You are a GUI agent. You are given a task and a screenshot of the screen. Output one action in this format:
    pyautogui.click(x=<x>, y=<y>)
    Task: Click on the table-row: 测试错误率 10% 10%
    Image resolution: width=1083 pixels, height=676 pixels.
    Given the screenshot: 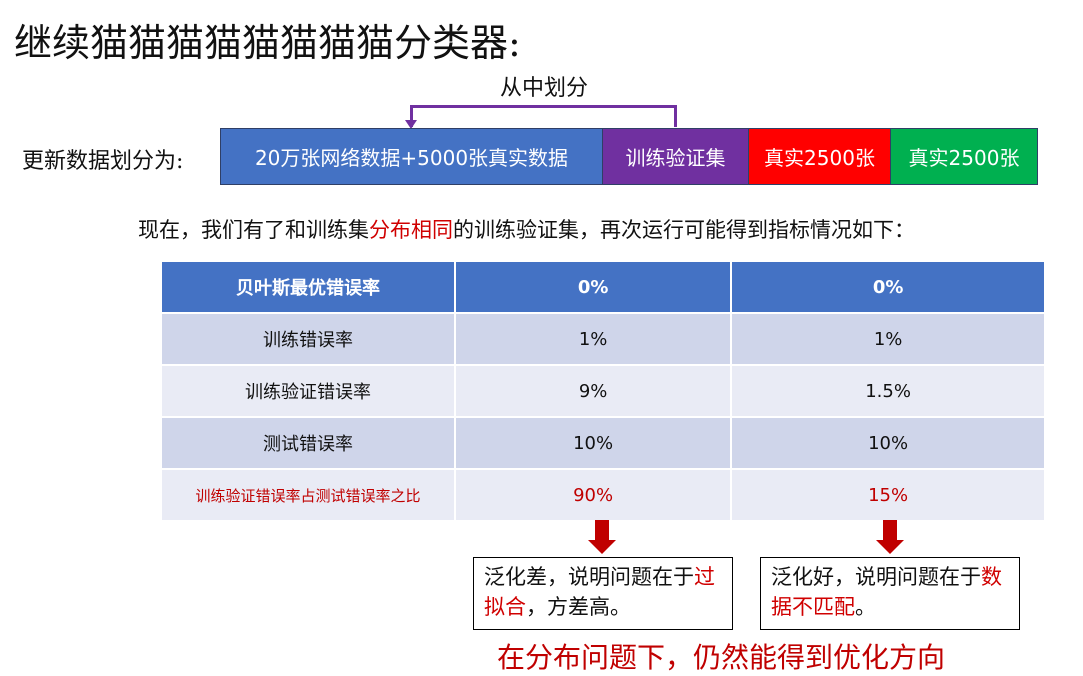 What is the action you would take?
    pyautogui.click(x=603, y=443)
    